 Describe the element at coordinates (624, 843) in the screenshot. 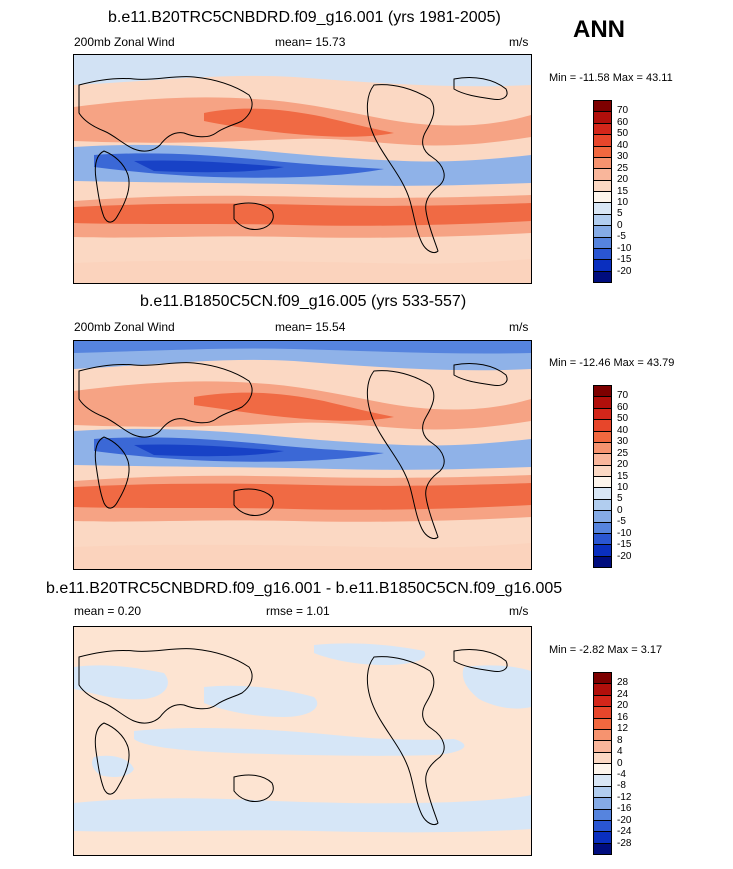

I see `colorbar-tick-label: -28` at that location.